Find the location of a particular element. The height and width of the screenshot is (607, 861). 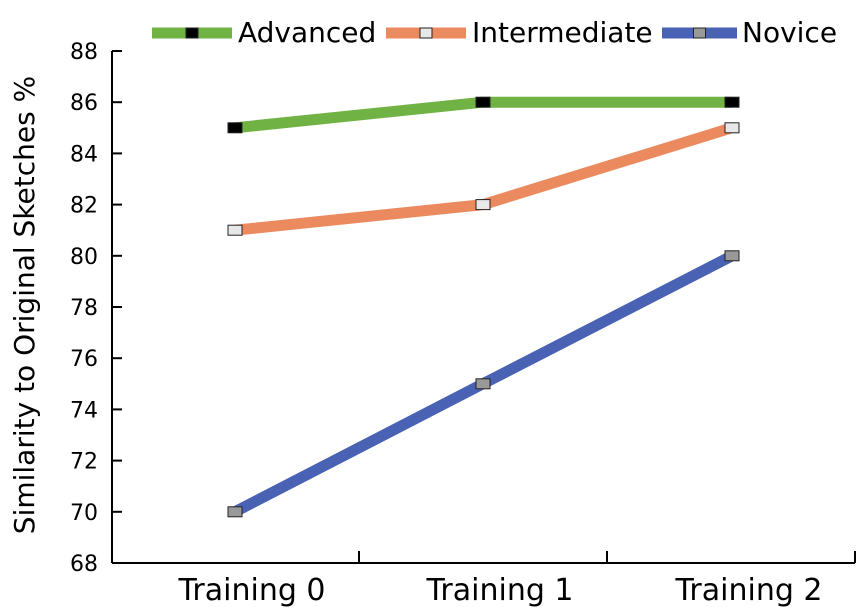

y-tick-label: 74 is located at coordinates (84, 410).